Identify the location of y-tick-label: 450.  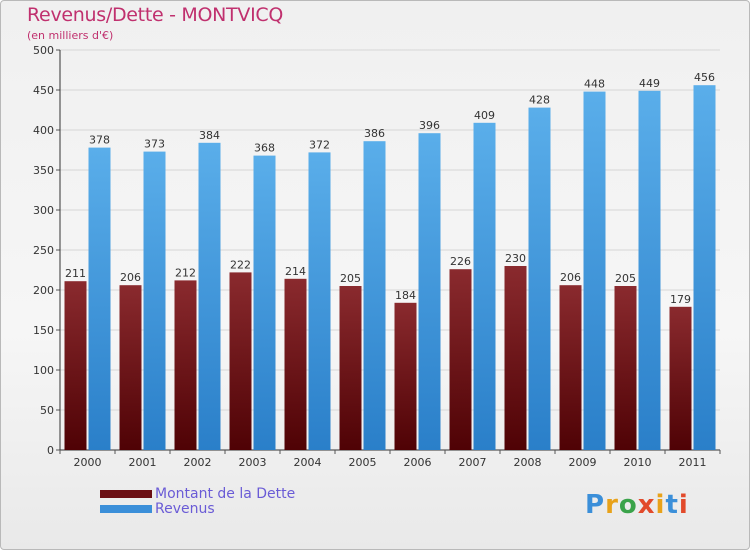
(43, 90).